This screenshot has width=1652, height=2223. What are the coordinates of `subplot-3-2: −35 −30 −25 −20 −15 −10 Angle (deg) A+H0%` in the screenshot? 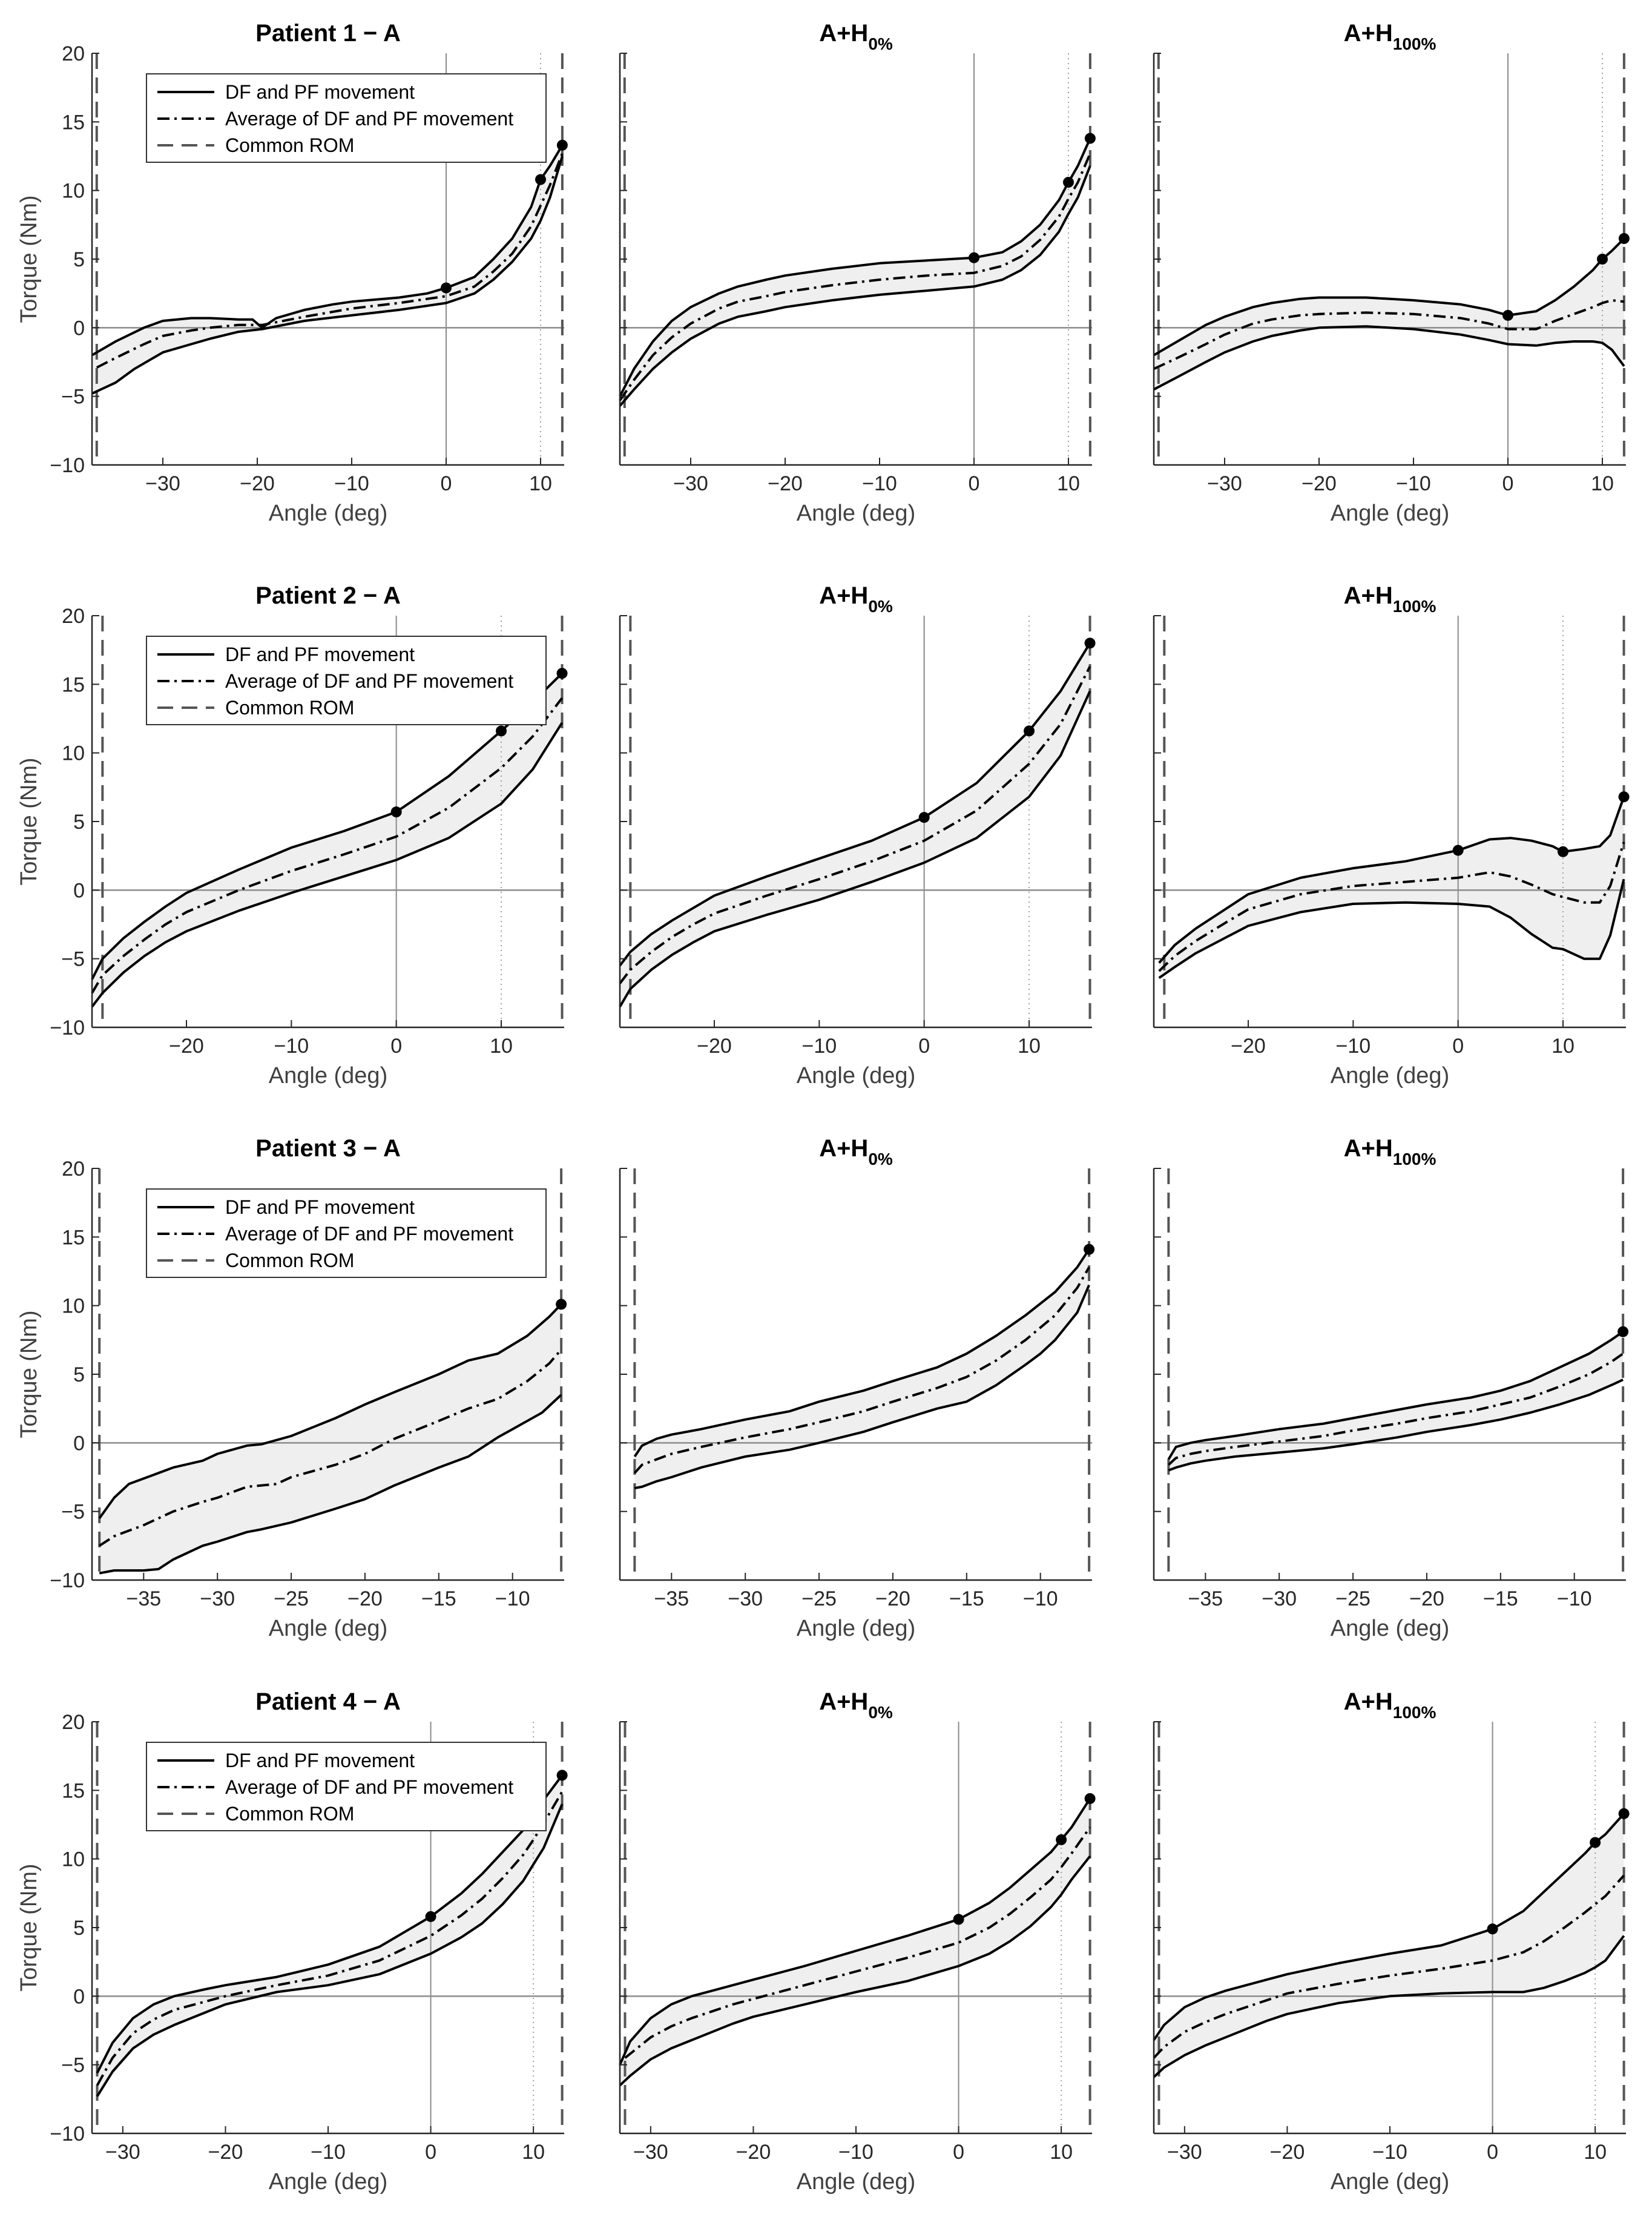 It's located at (857, 1388).